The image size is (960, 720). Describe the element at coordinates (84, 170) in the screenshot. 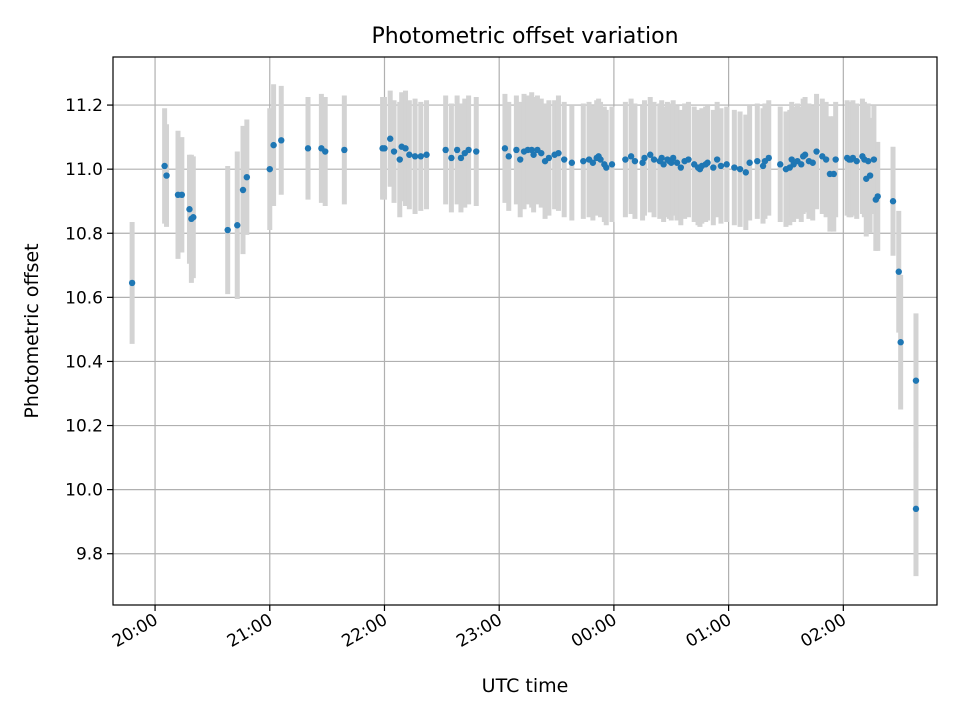

I see `y-tick-label: 11.0` at that location.